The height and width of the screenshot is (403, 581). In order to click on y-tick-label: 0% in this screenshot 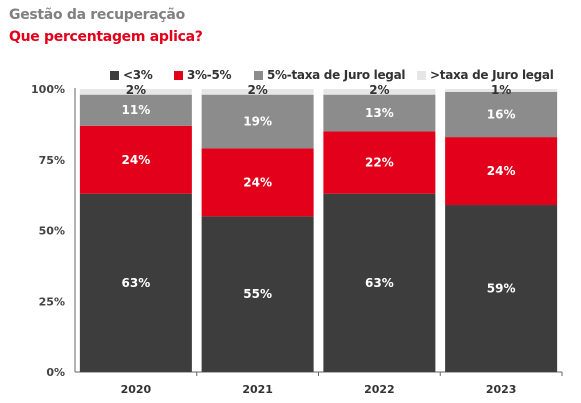, I will do `click(55, 372)`.